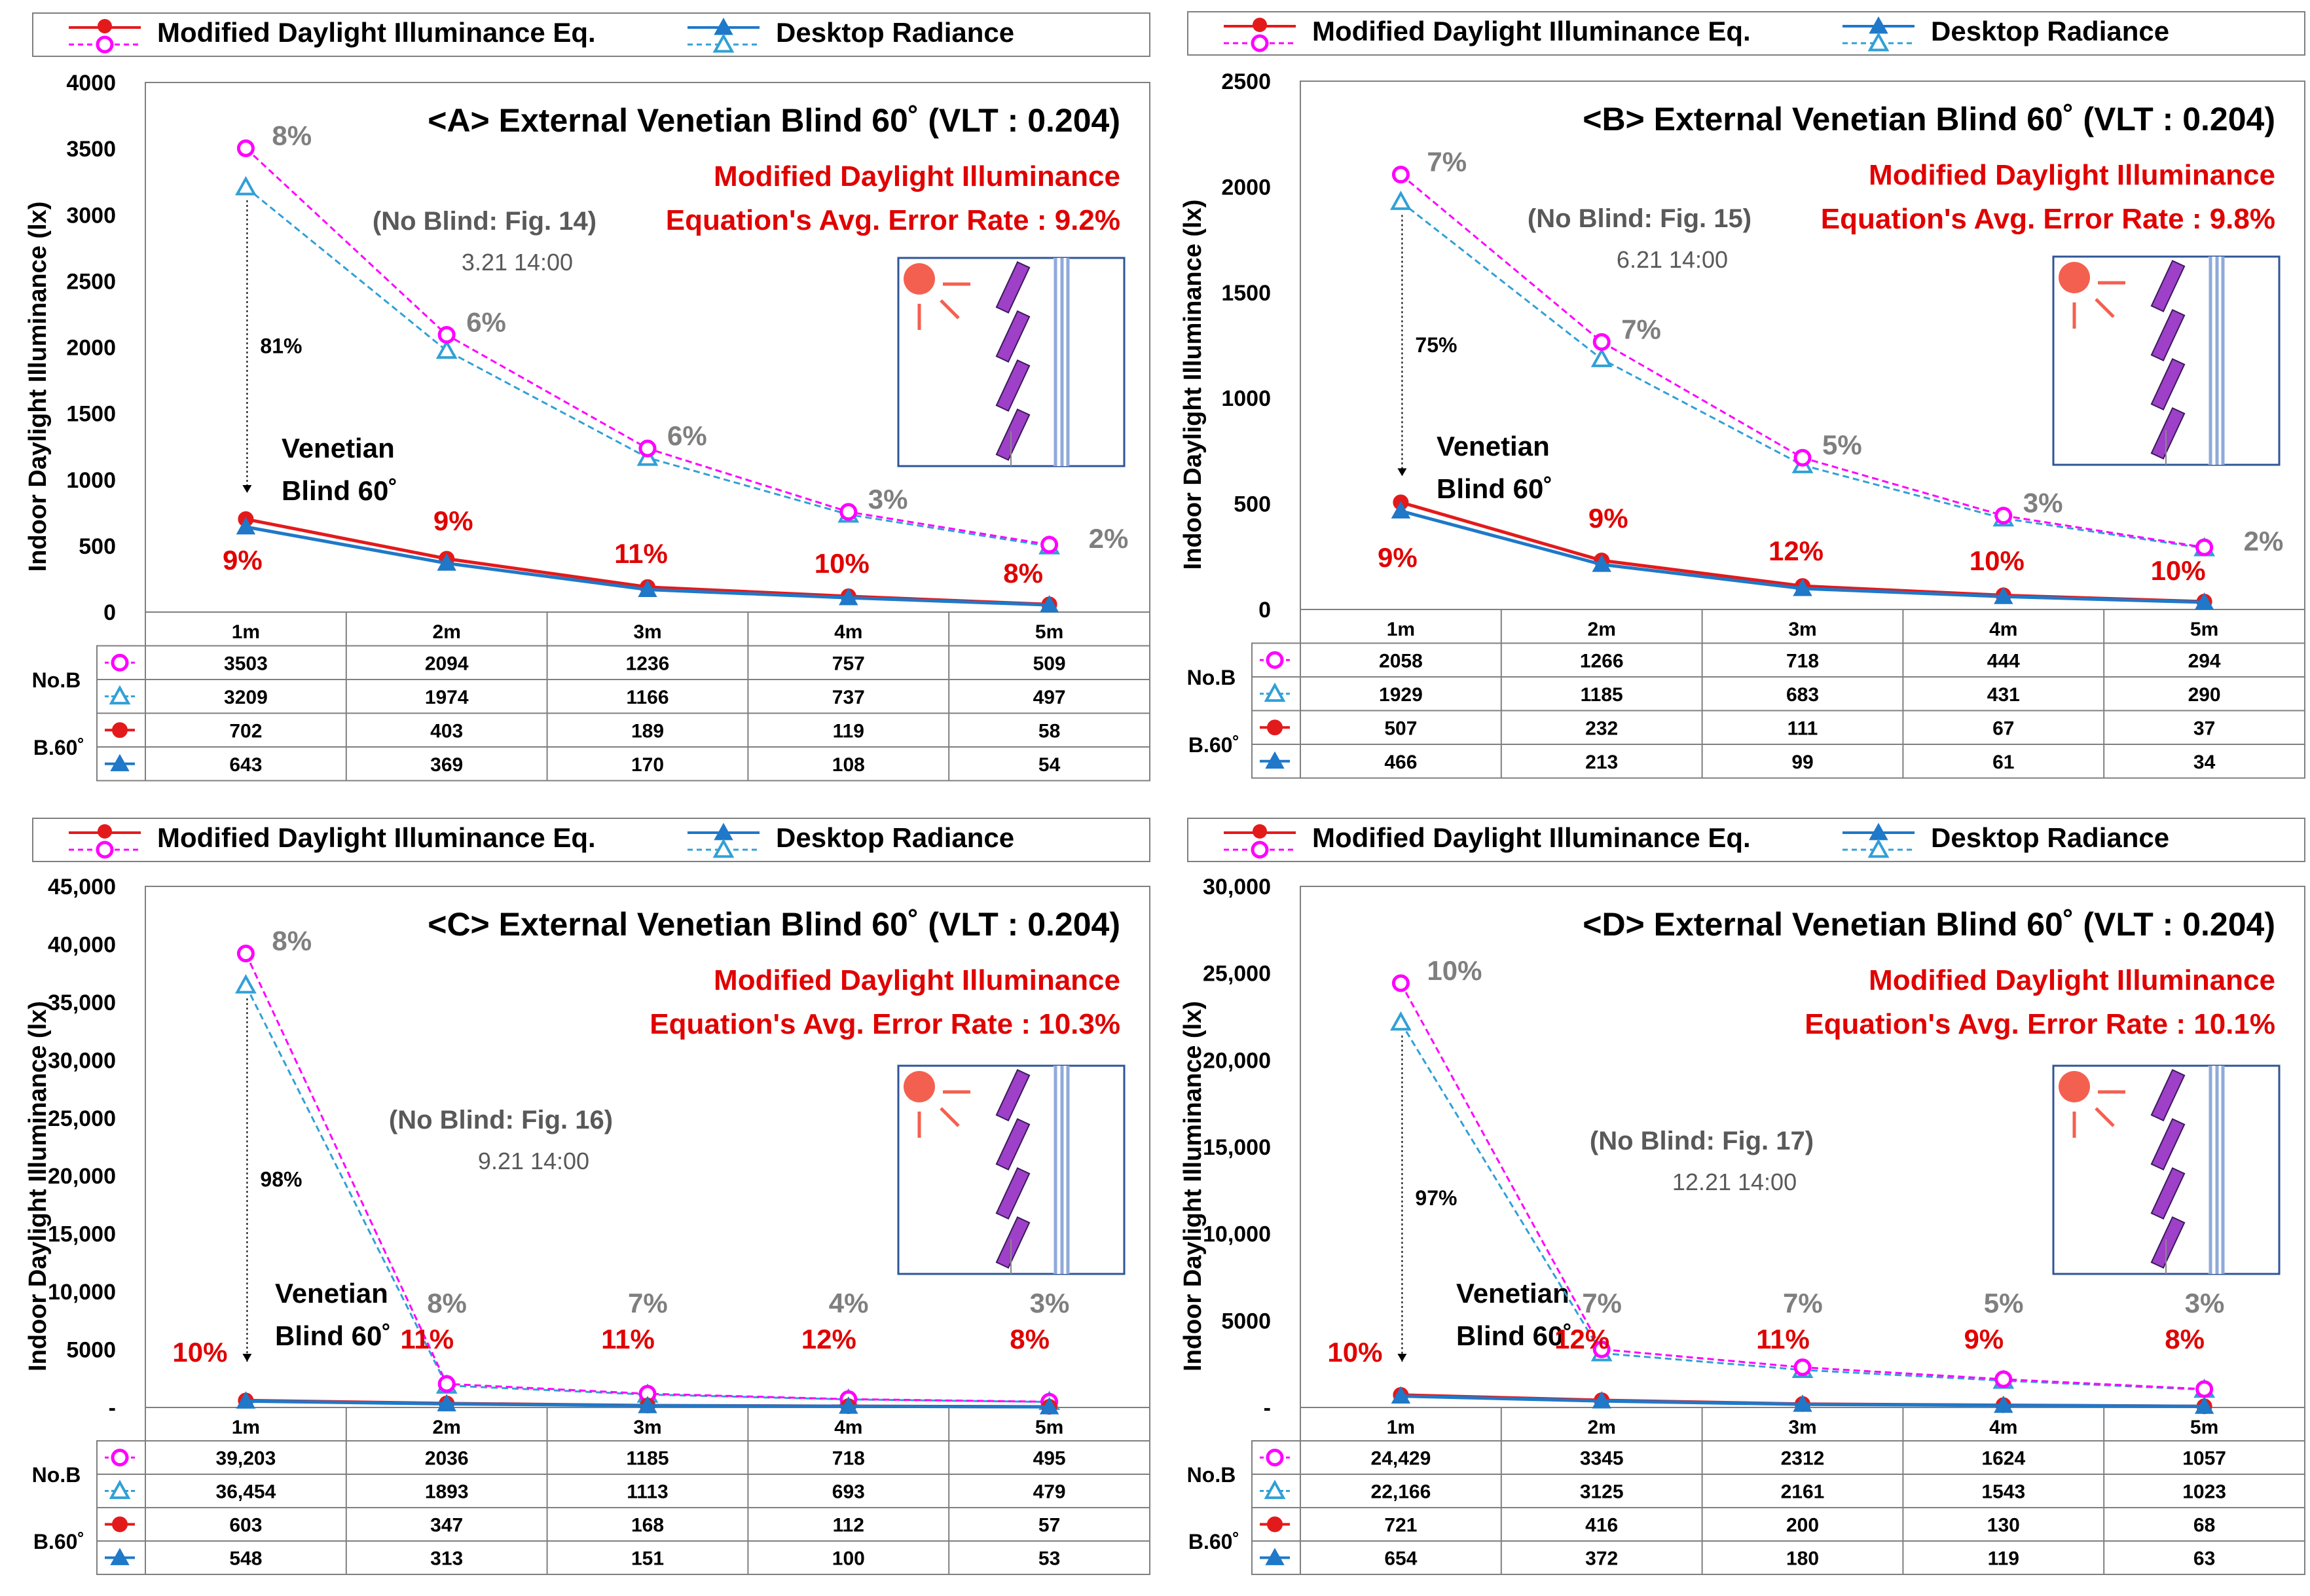  Describe the element at coordinates (2204, 661) in the screenshot. I see `table-cell: 294` at that location.